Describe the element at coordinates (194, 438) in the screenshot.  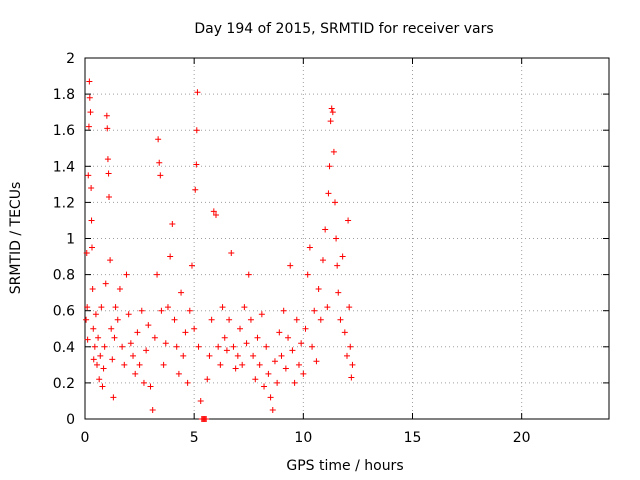
I see `x-tick-label: 5` at that location.